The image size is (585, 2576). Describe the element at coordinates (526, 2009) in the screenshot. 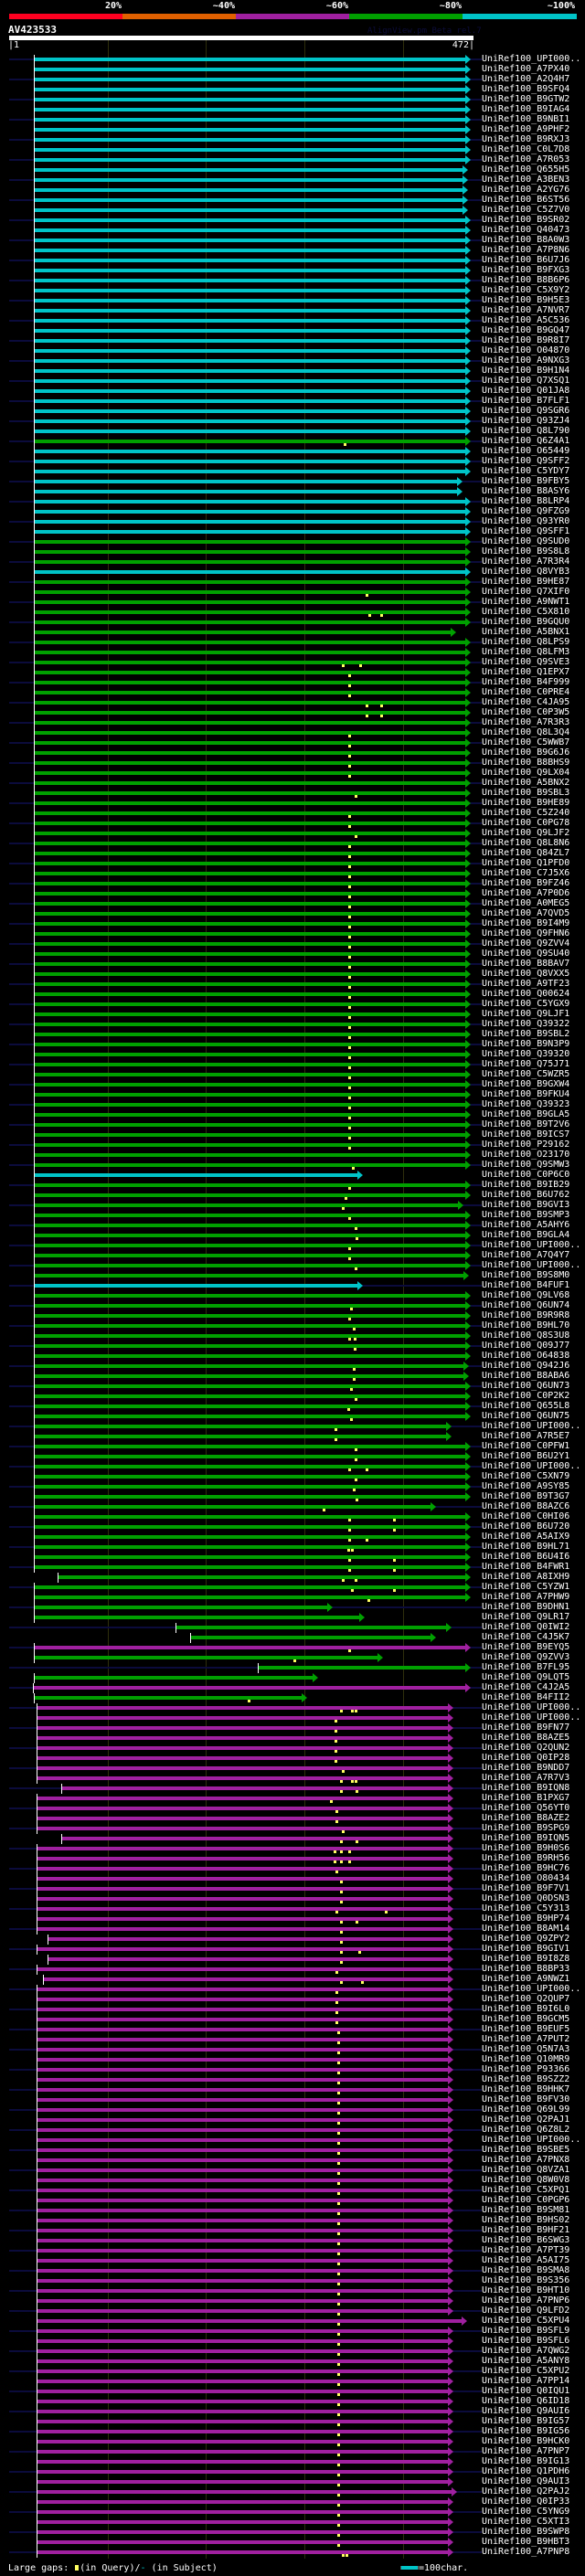

I see `hit-label: UniRef100_B9I6L0` at that location.